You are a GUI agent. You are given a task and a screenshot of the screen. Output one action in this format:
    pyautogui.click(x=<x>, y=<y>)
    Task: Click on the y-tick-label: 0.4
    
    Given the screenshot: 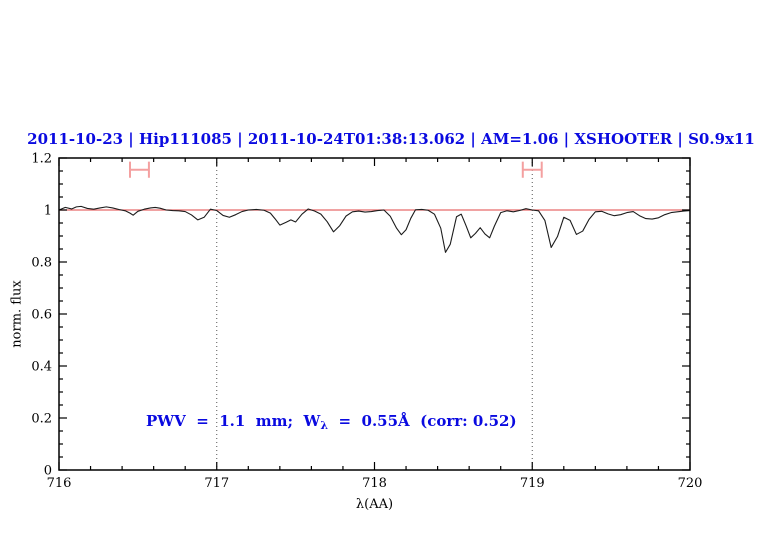 What is the action you would take?
    pyautogui.click(x=41, y=367)
    